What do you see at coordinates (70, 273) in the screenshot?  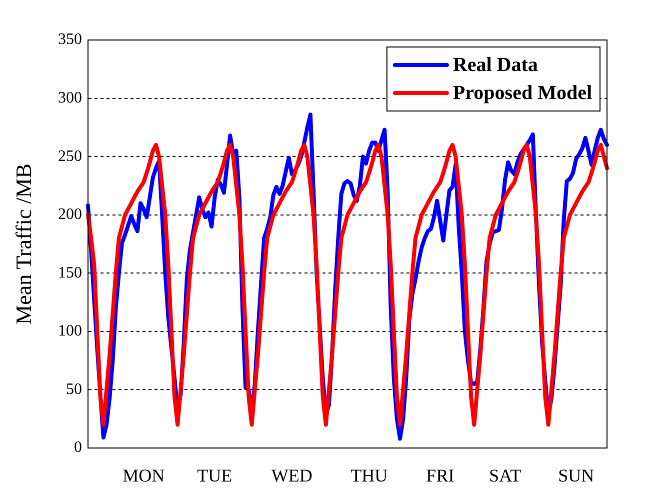 I see `y-tick-label: 150` at bounding box center [70, 273].